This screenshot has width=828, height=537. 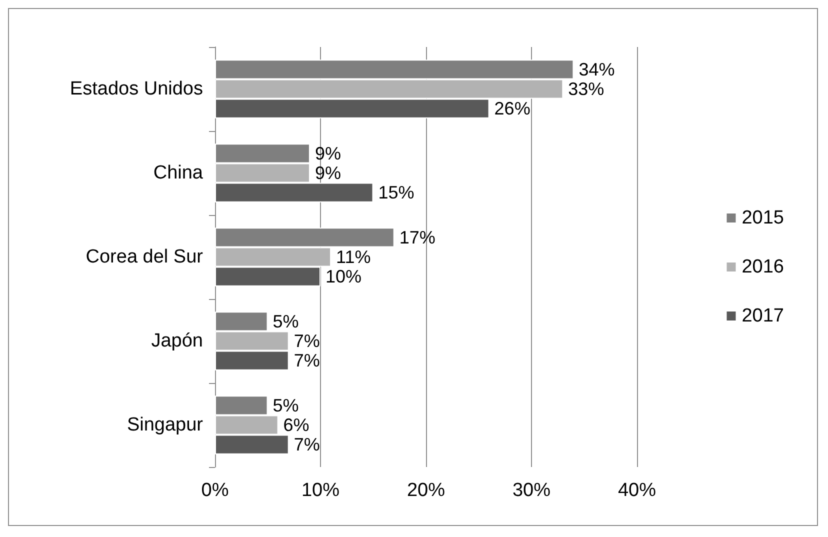 What do you see at coordinates (165, 425) in the screenshot?
I see `y-tick-label: Singapur` at bounding box center [165, 425].